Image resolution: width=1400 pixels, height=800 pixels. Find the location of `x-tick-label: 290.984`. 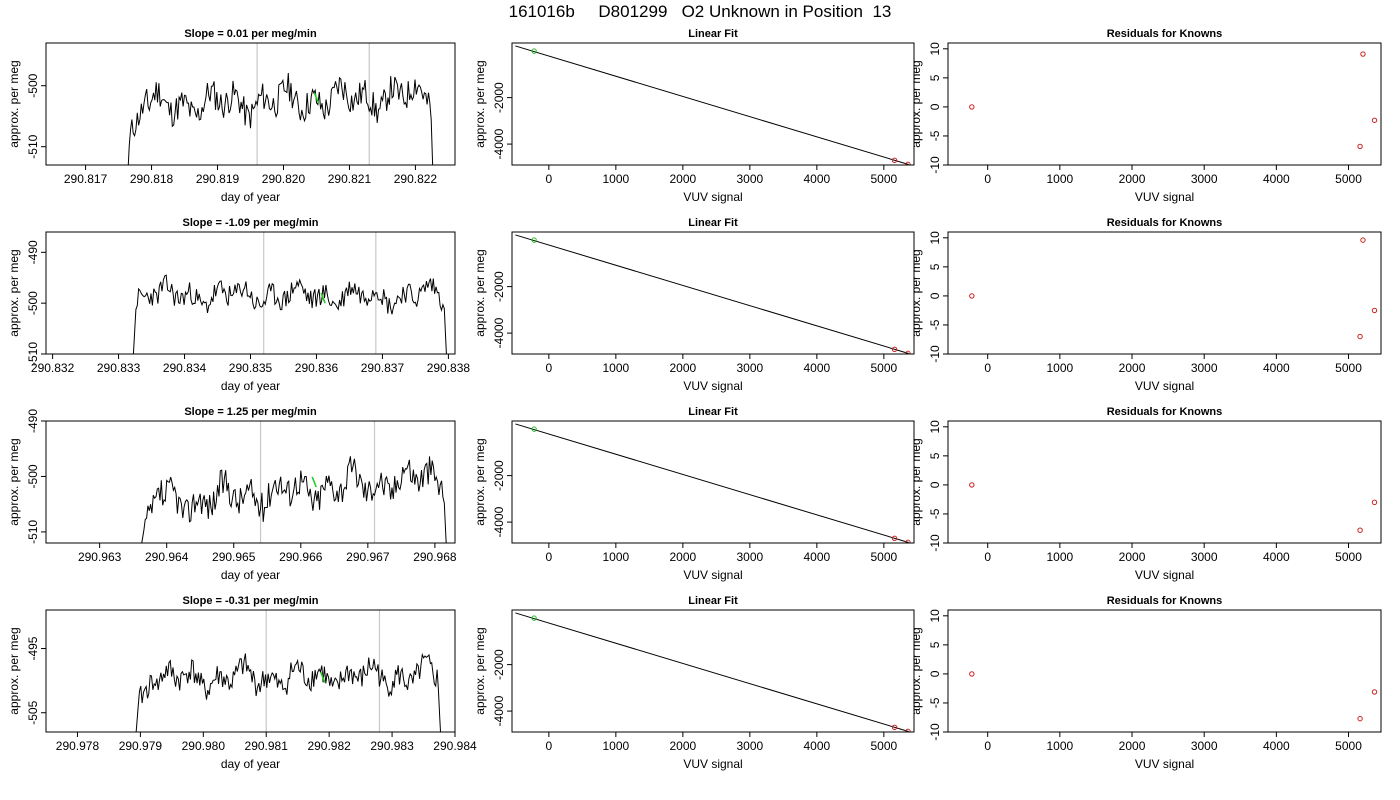

x-tick-label: 290.984 is located at coordinates (455, 746).